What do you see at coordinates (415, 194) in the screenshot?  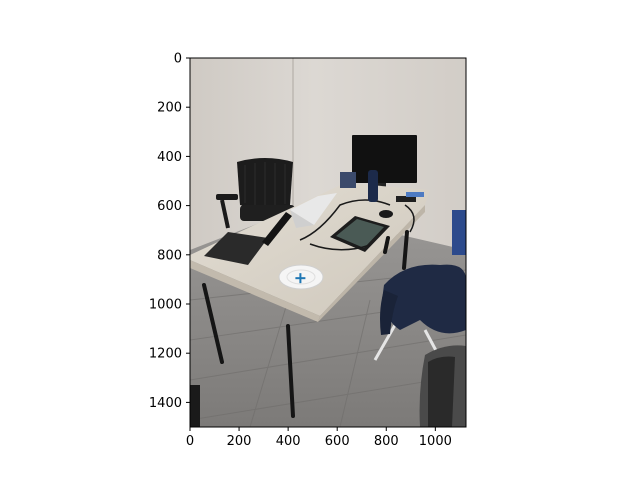 I see `desk-item-blue` at bounding box center [415, 194].